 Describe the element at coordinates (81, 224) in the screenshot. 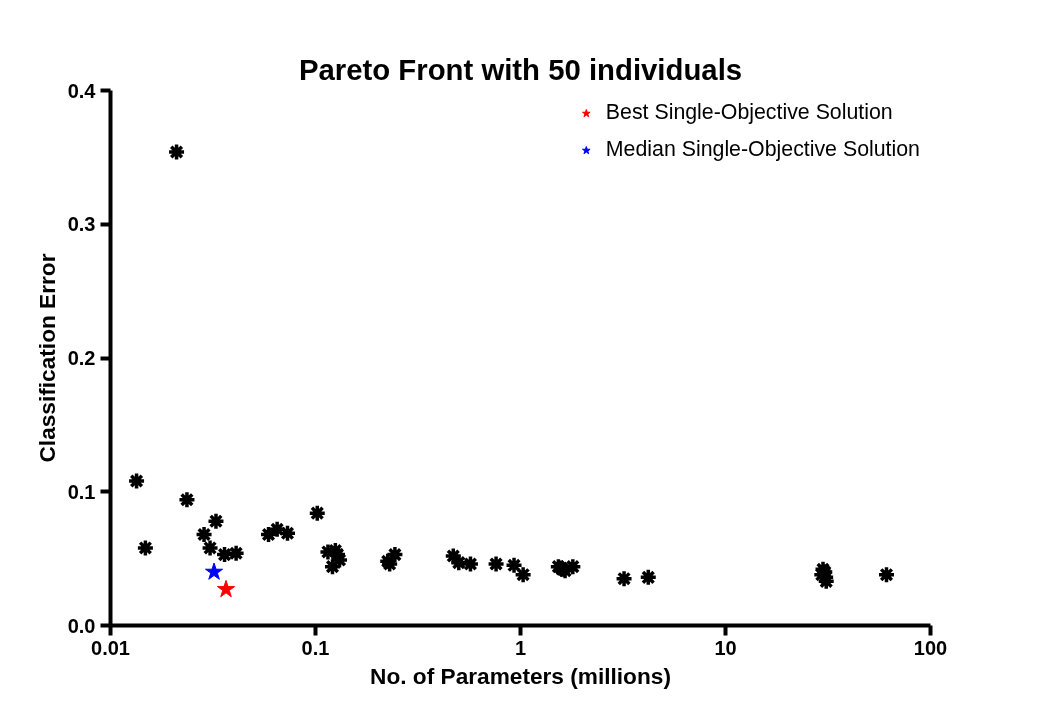

I see `y-tick-label: 0.3` at that location.